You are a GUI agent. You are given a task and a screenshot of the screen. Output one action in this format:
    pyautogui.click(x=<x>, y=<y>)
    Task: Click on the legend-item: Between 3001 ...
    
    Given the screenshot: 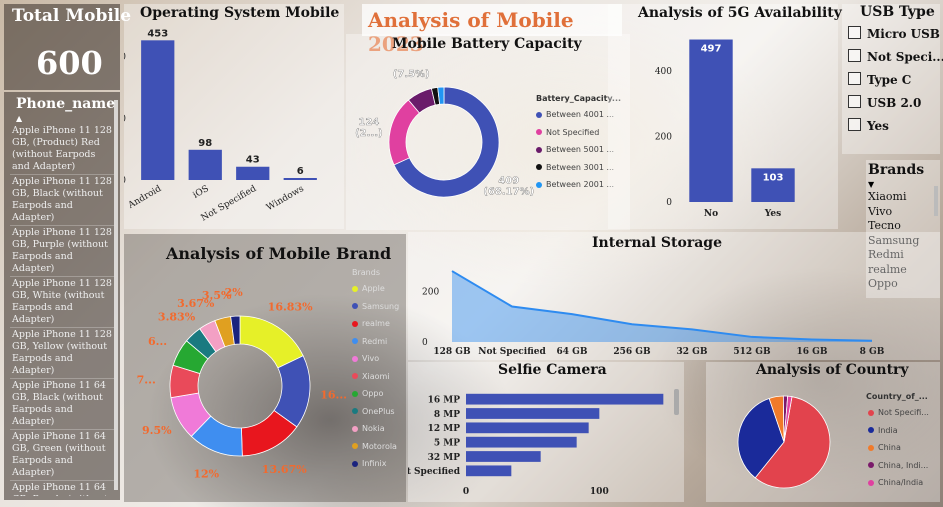 What is the action you would take?
    pyautogui.click(x=575, y=167)
    